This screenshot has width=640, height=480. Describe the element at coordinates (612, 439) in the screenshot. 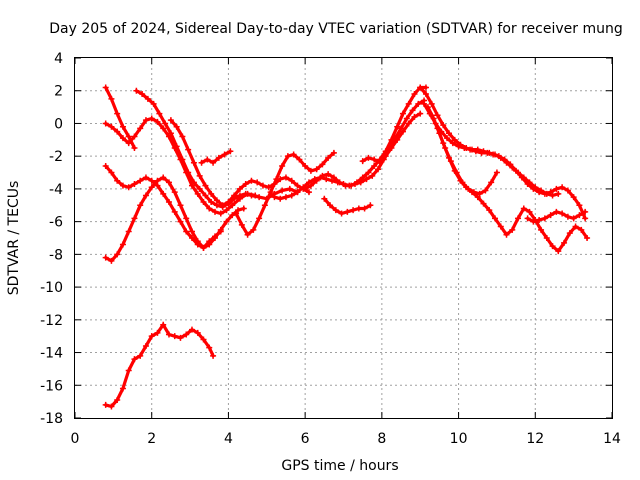

I see `x-tick-label: 14` at that location.